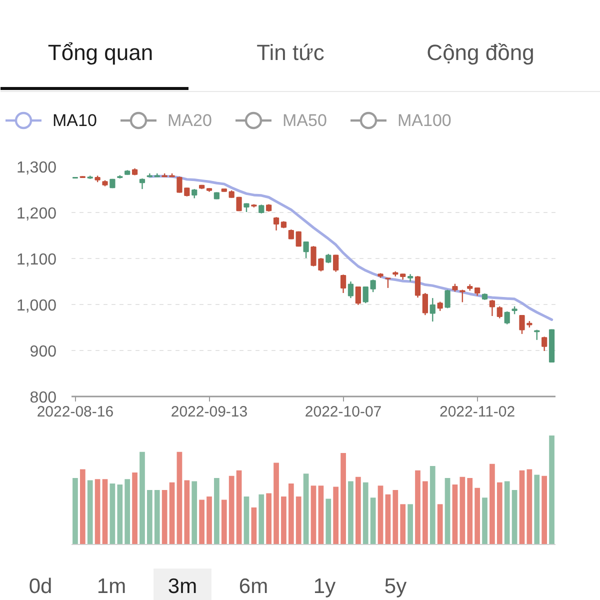 The width and height of the screenshot is (600, 600). I want to click on legend-label: MA100, so click(425, 120).